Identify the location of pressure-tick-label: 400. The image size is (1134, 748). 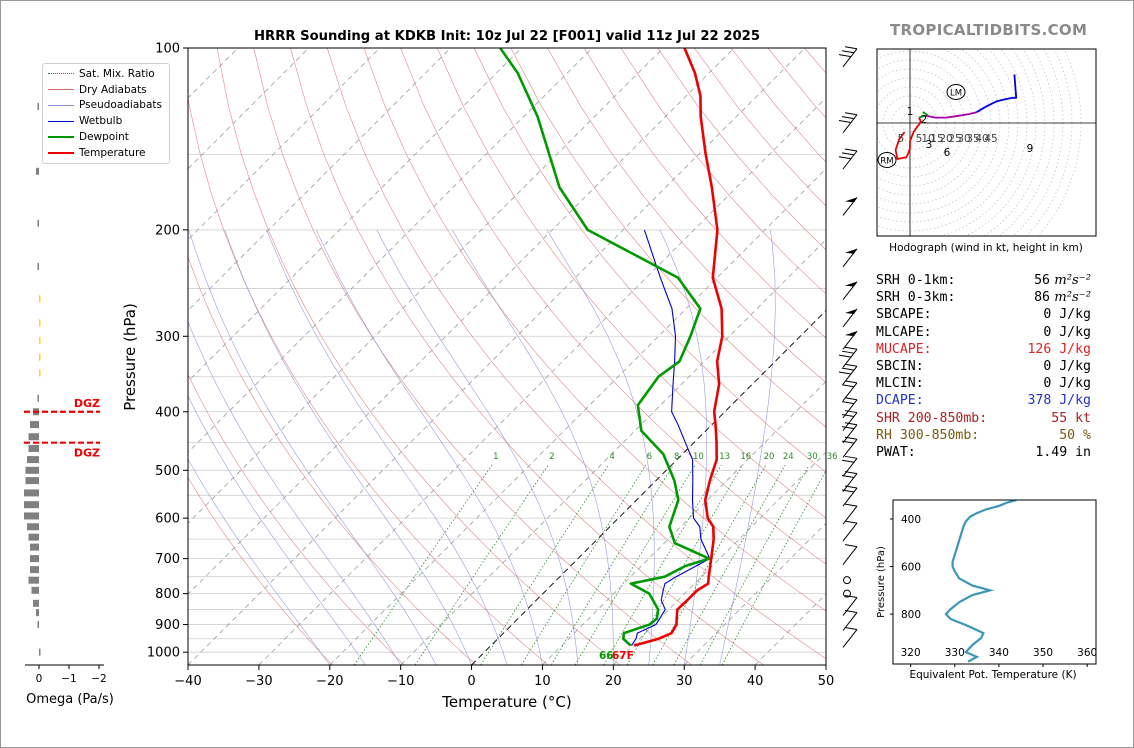
(167, 412).